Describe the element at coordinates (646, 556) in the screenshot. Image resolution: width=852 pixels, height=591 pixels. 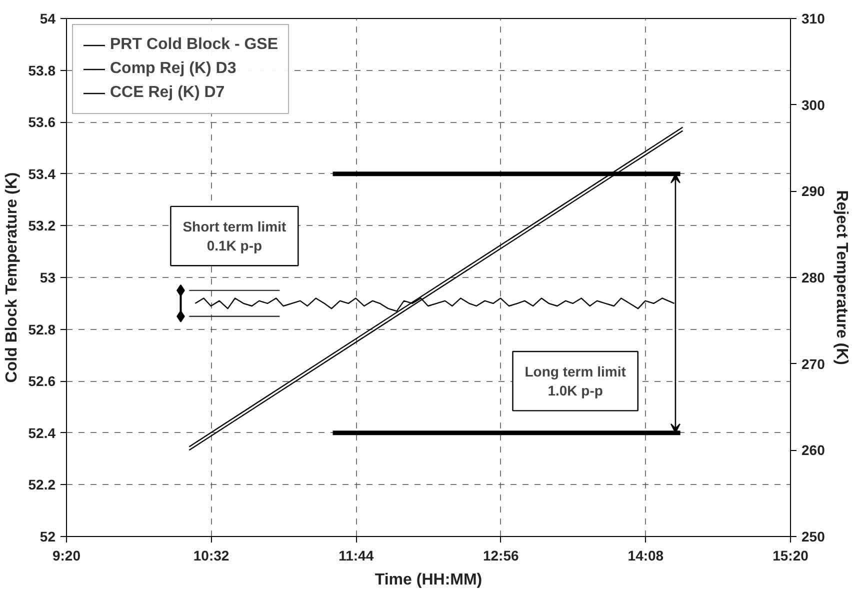
I see `x-tick-label: 14:08` at that location.